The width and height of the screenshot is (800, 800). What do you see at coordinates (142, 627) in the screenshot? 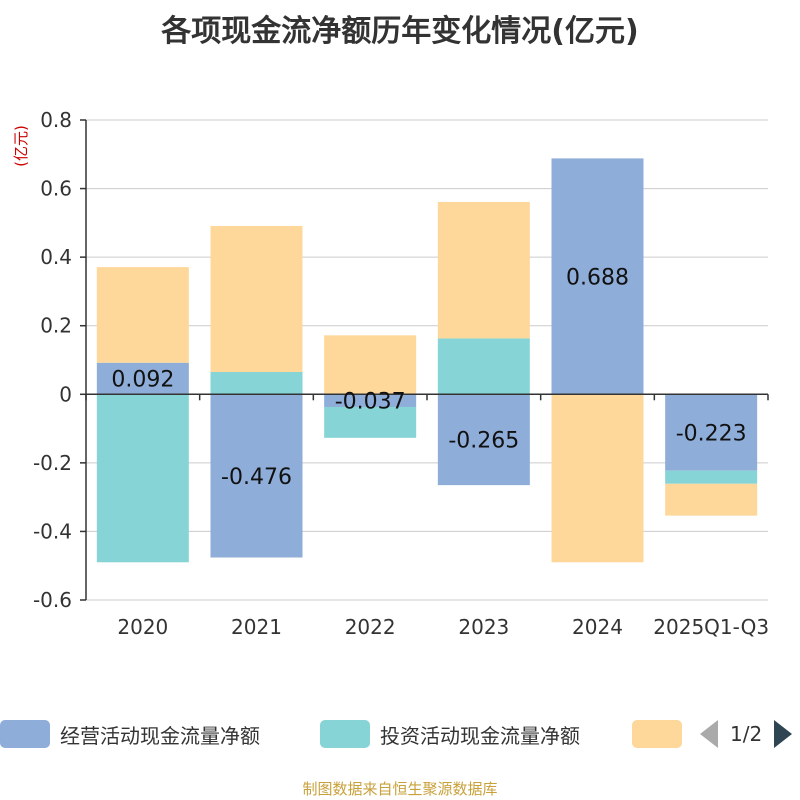
I see `x-tick-label: 2020` at bounding box center [142, 627].